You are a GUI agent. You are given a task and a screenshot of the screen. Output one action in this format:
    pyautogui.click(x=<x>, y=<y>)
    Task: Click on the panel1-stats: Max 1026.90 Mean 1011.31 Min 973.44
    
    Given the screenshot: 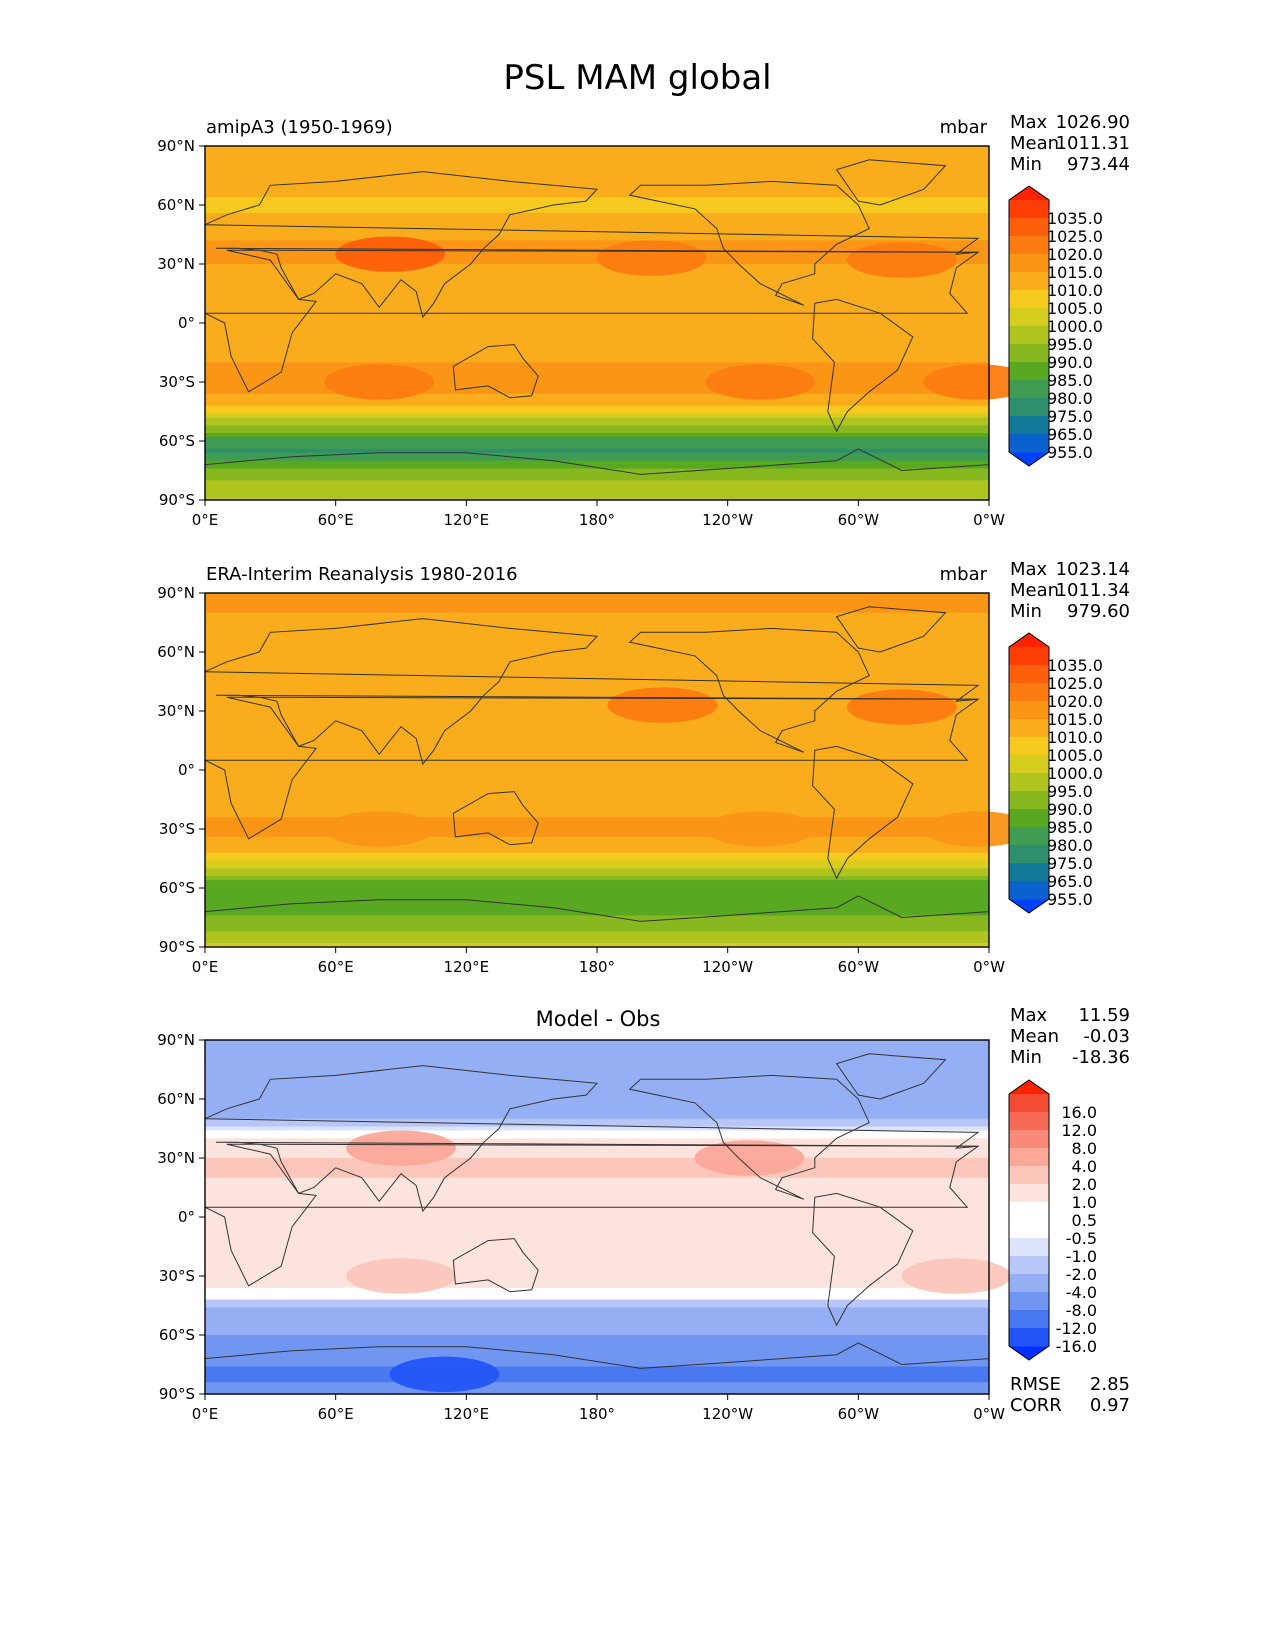 What is the action you would take?
    pyautogui.click(x=1070, y=145)
    